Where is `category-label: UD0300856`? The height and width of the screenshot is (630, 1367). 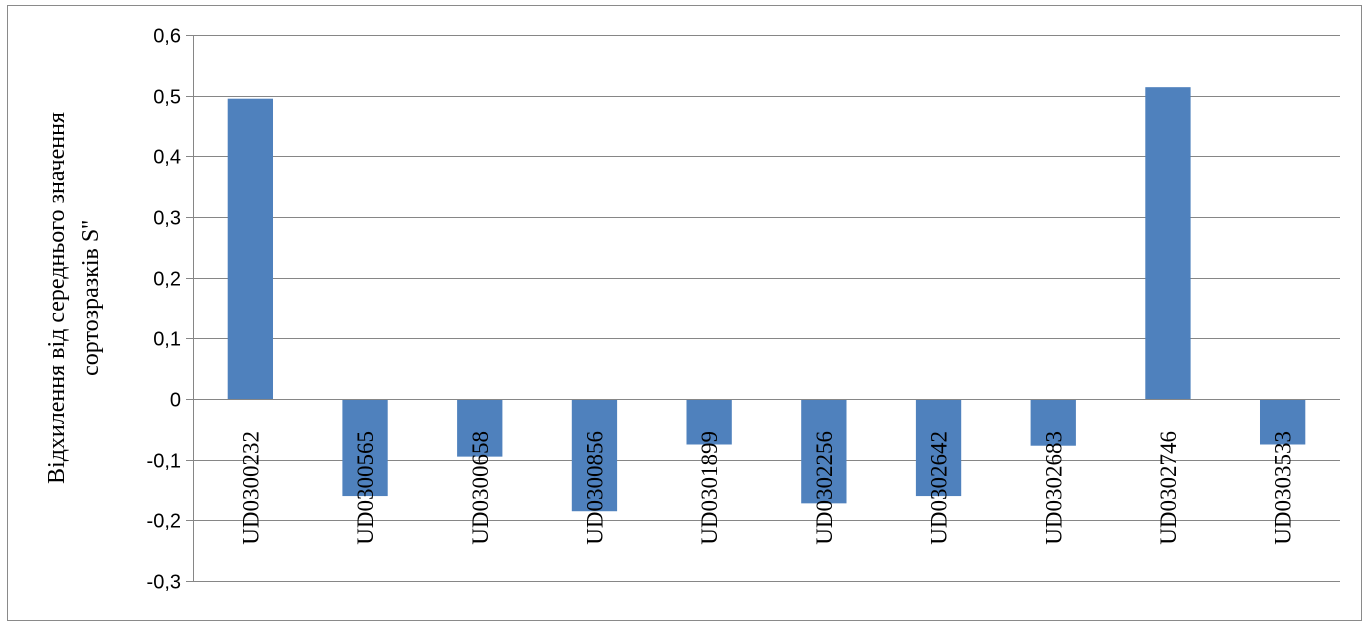 category-label: UD0300856 is located at coordinates (594, 488).